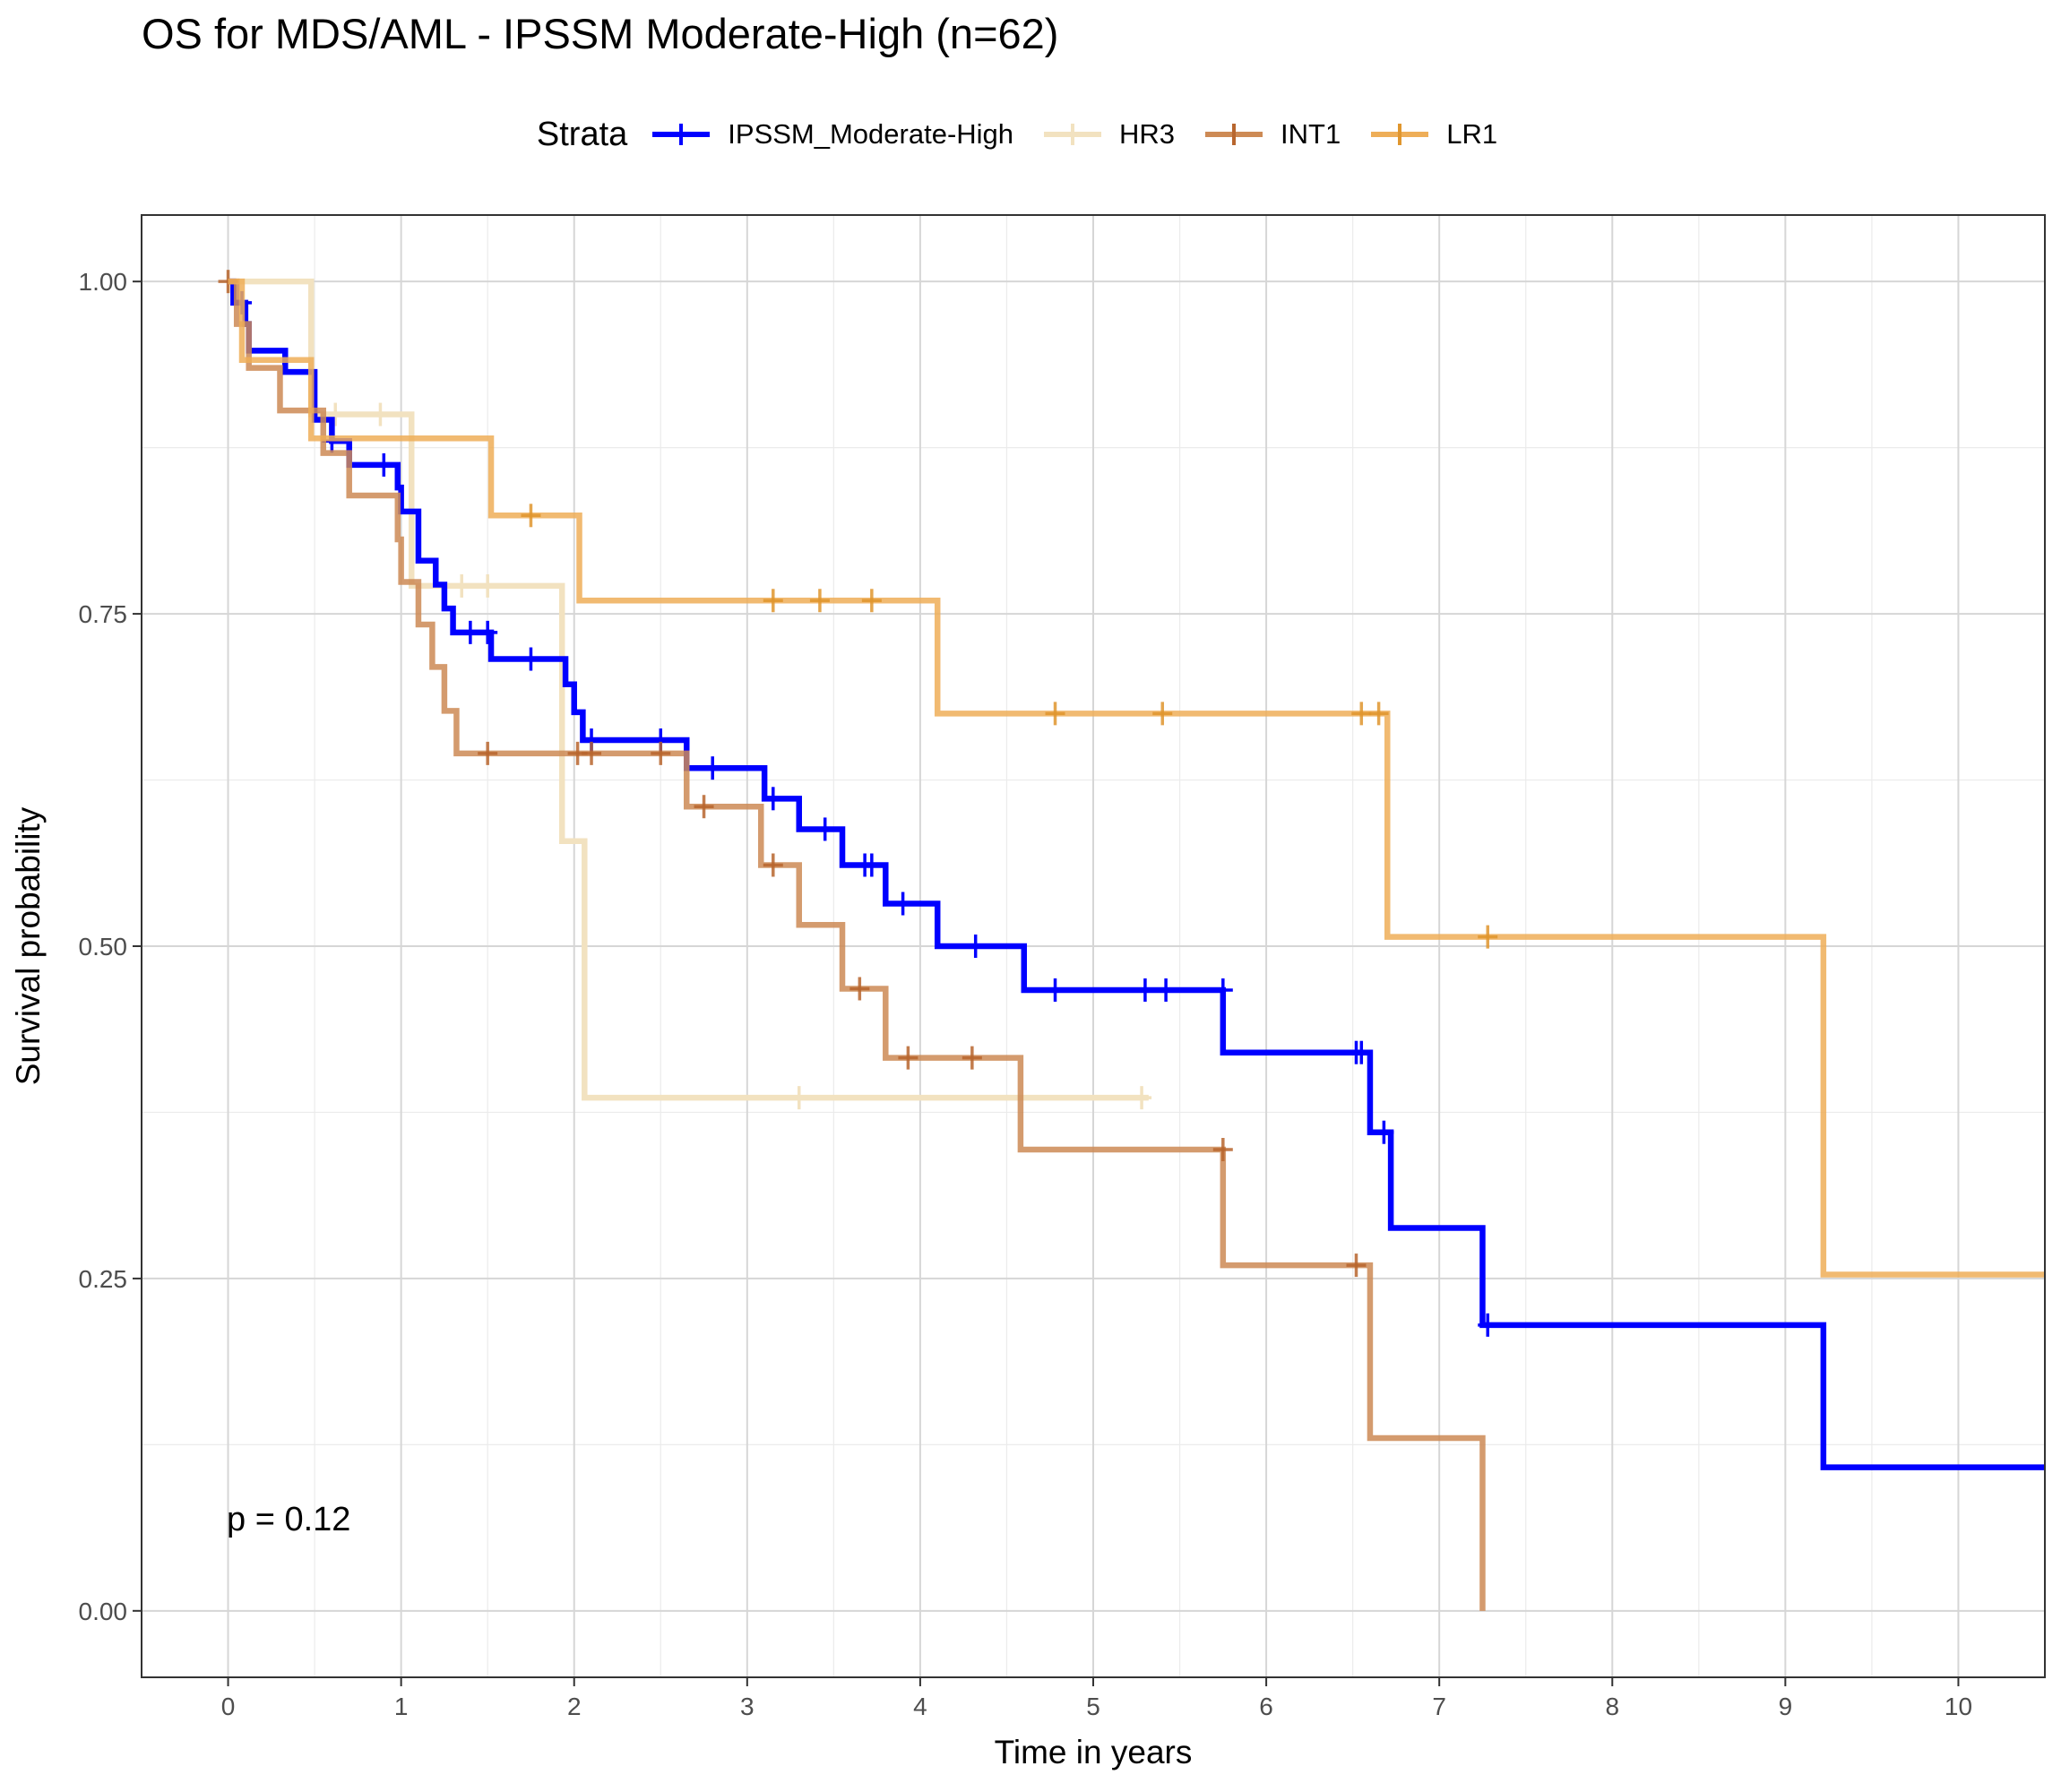  What do you see at coordinates (228, 1706) in the screenshot?
I see `x-tick-label: 0` at bounding box center [228, 1706].